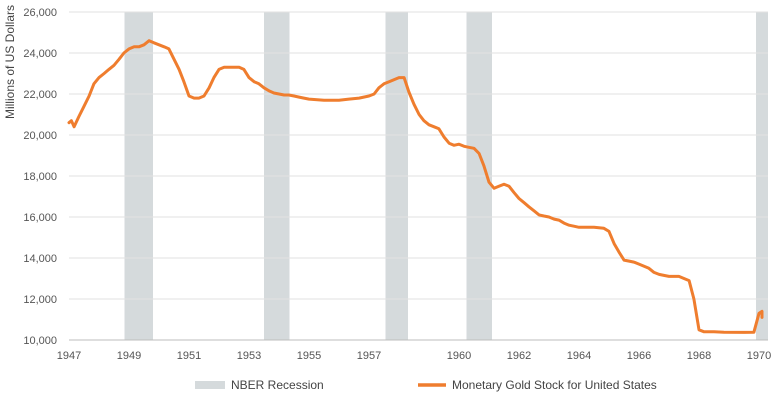 The width and height of the screenshot is (773, 402). I want to click on x-tick-label: 1949, so click(129, 356).